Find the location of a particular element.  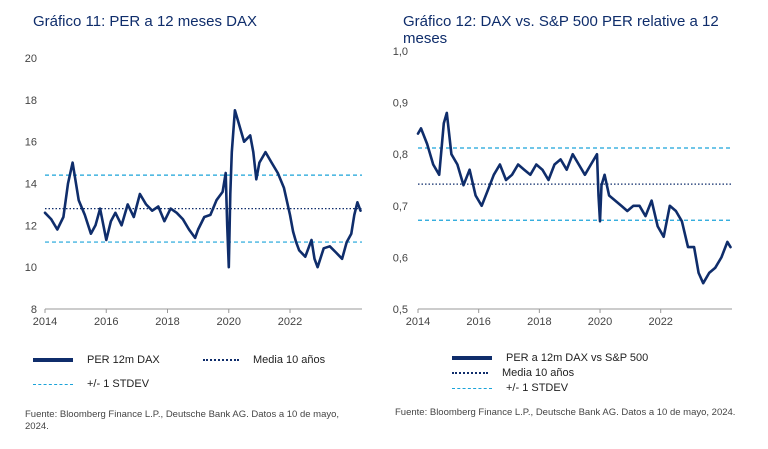

y-tick-label: 12 is located at coordinates (31, 226).